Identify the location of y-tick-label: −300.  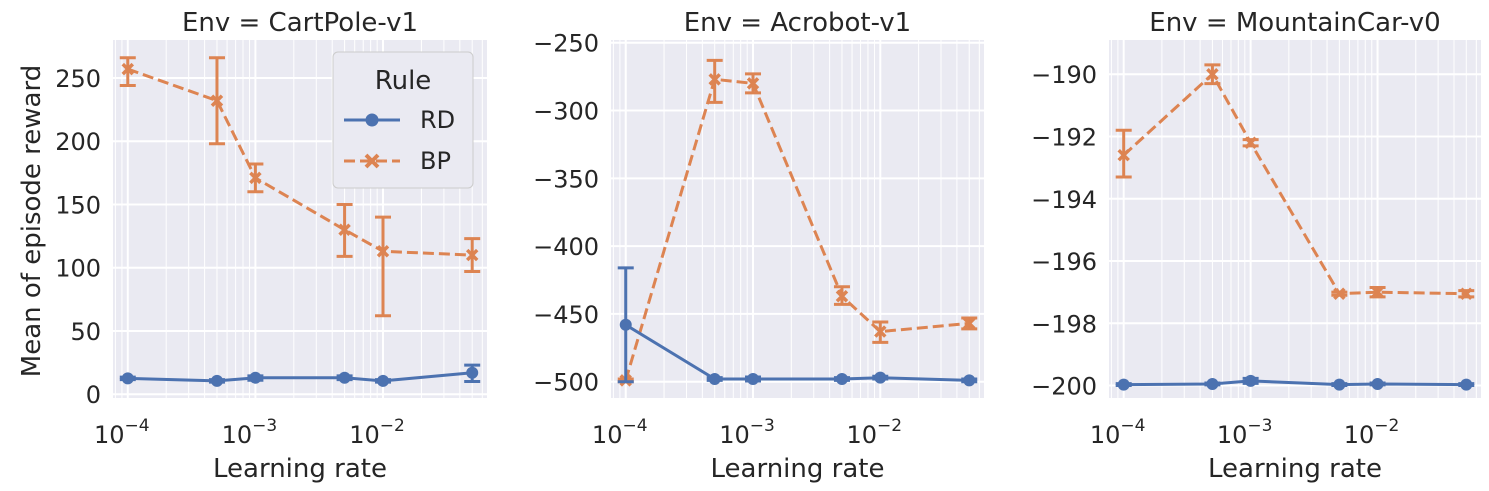
(566, 112).